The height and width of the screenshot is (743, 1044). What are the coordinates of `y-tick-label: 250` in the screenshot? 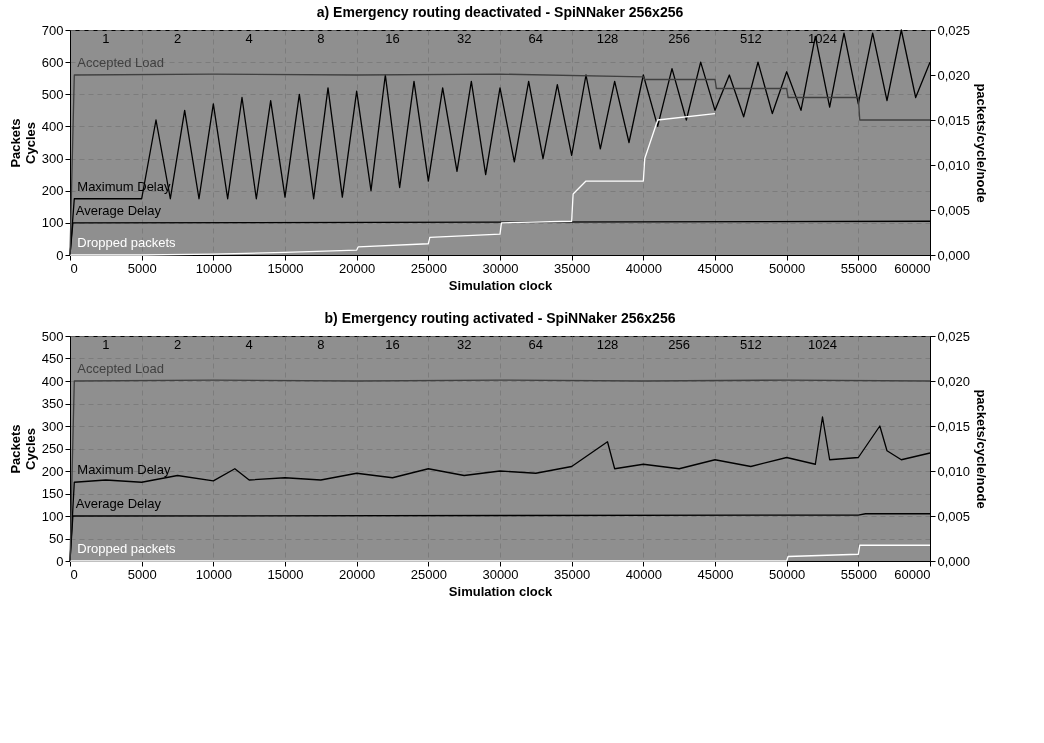 It's located at (52, 448).